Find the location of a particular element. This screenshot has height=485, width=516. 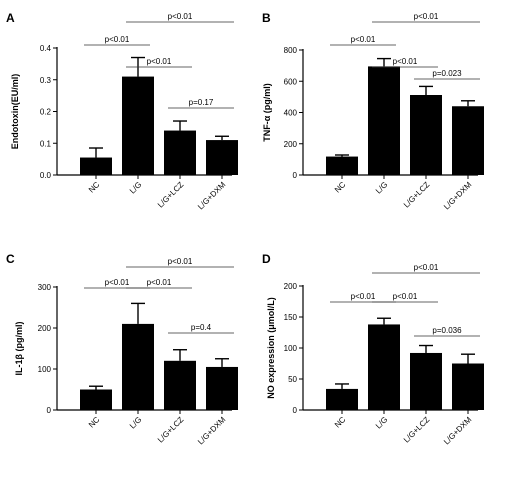

panel-a-bar-l-g-dxm is located at coordinates (222, 157).